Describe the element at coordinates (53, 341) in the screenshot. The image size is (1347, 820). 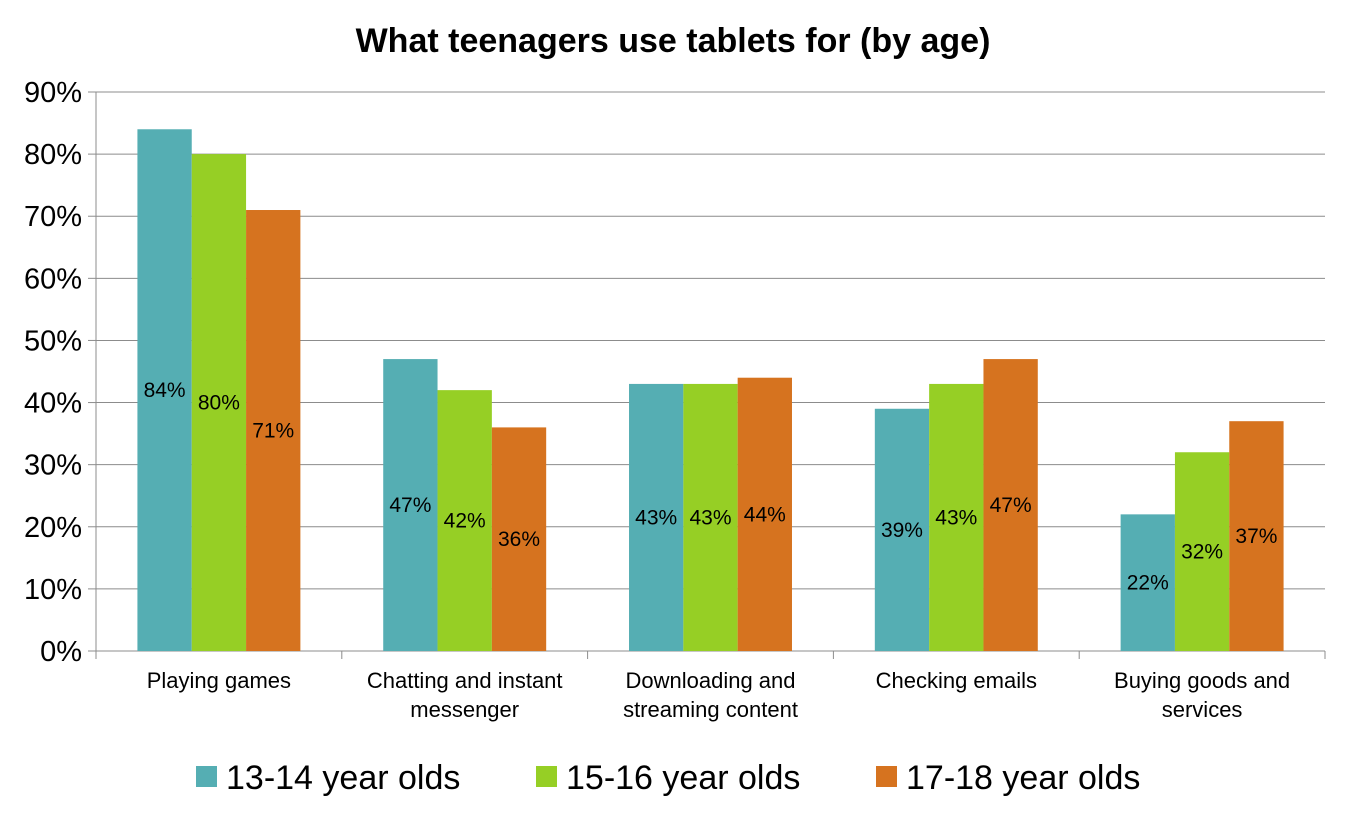
I see `y-tick-label: 50%` at that location.